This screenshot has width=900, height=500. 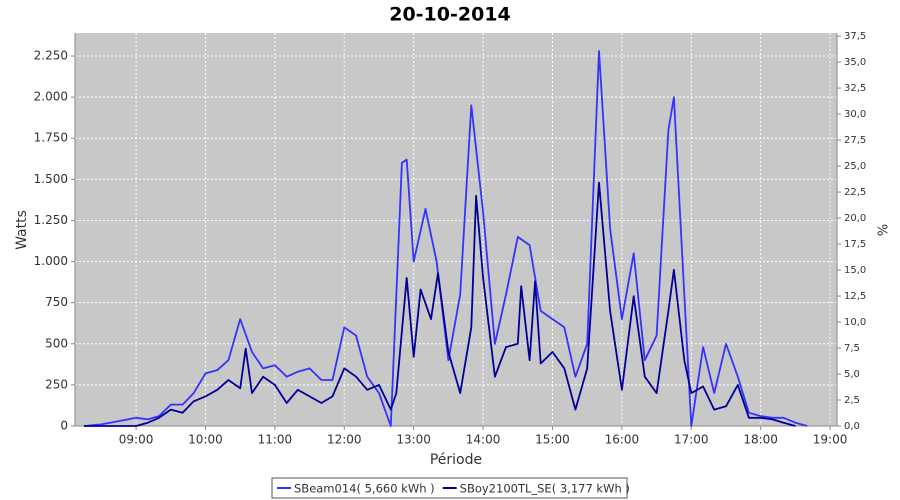 I want to click on x-axis-label: Période, so click(x=456, y=460).